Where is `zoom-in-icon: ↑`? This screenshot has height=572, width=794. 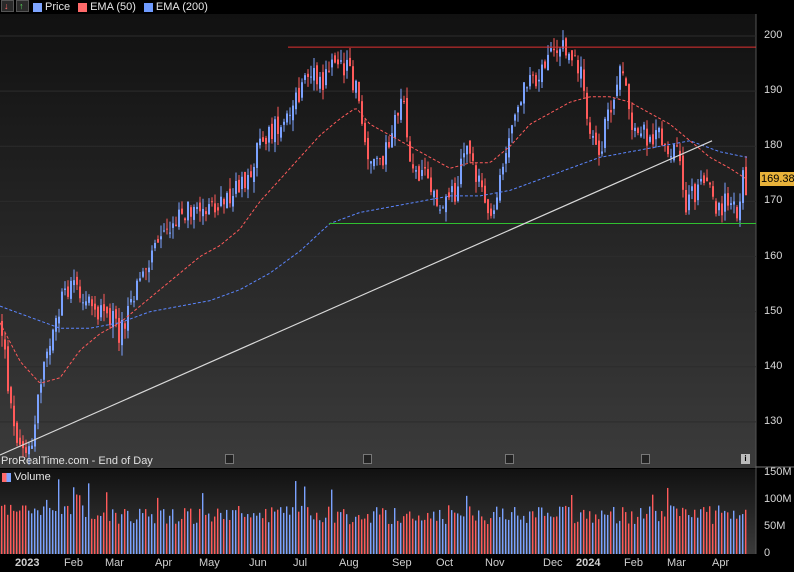 zoom-in-icon: ↑ is located at coordinates (22, 6).